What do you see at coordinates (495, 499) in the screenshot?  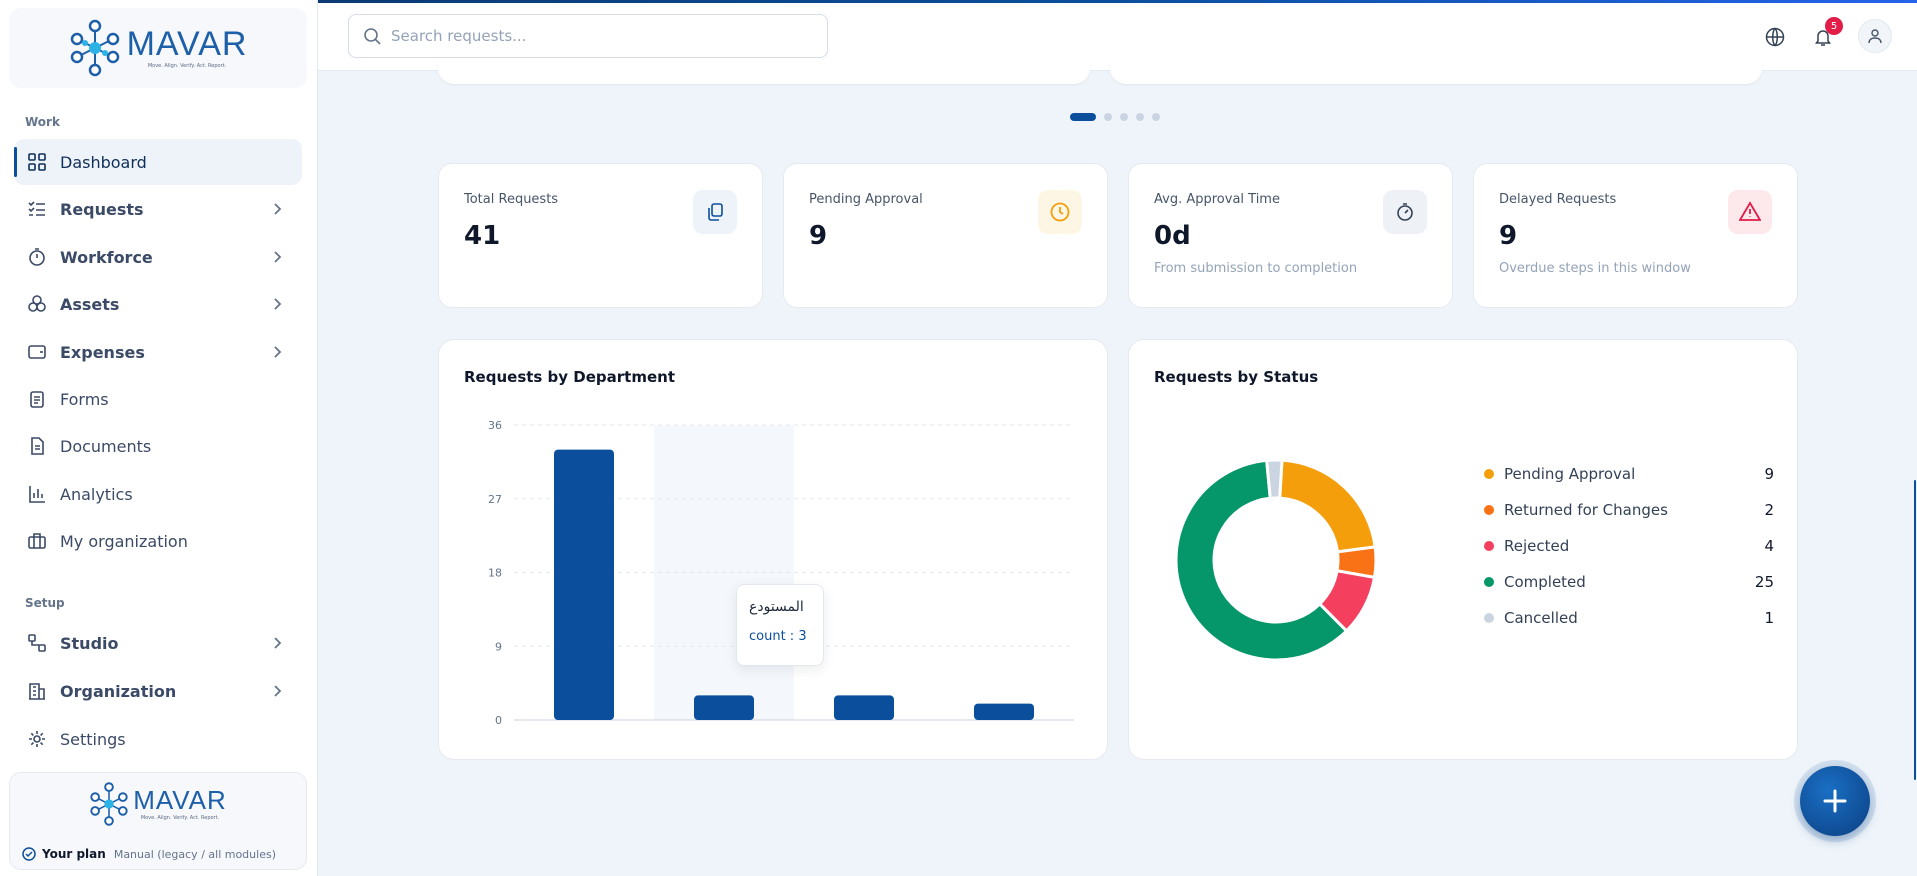 I see `y-tick-label: 27` at bounding box center [495, 499].